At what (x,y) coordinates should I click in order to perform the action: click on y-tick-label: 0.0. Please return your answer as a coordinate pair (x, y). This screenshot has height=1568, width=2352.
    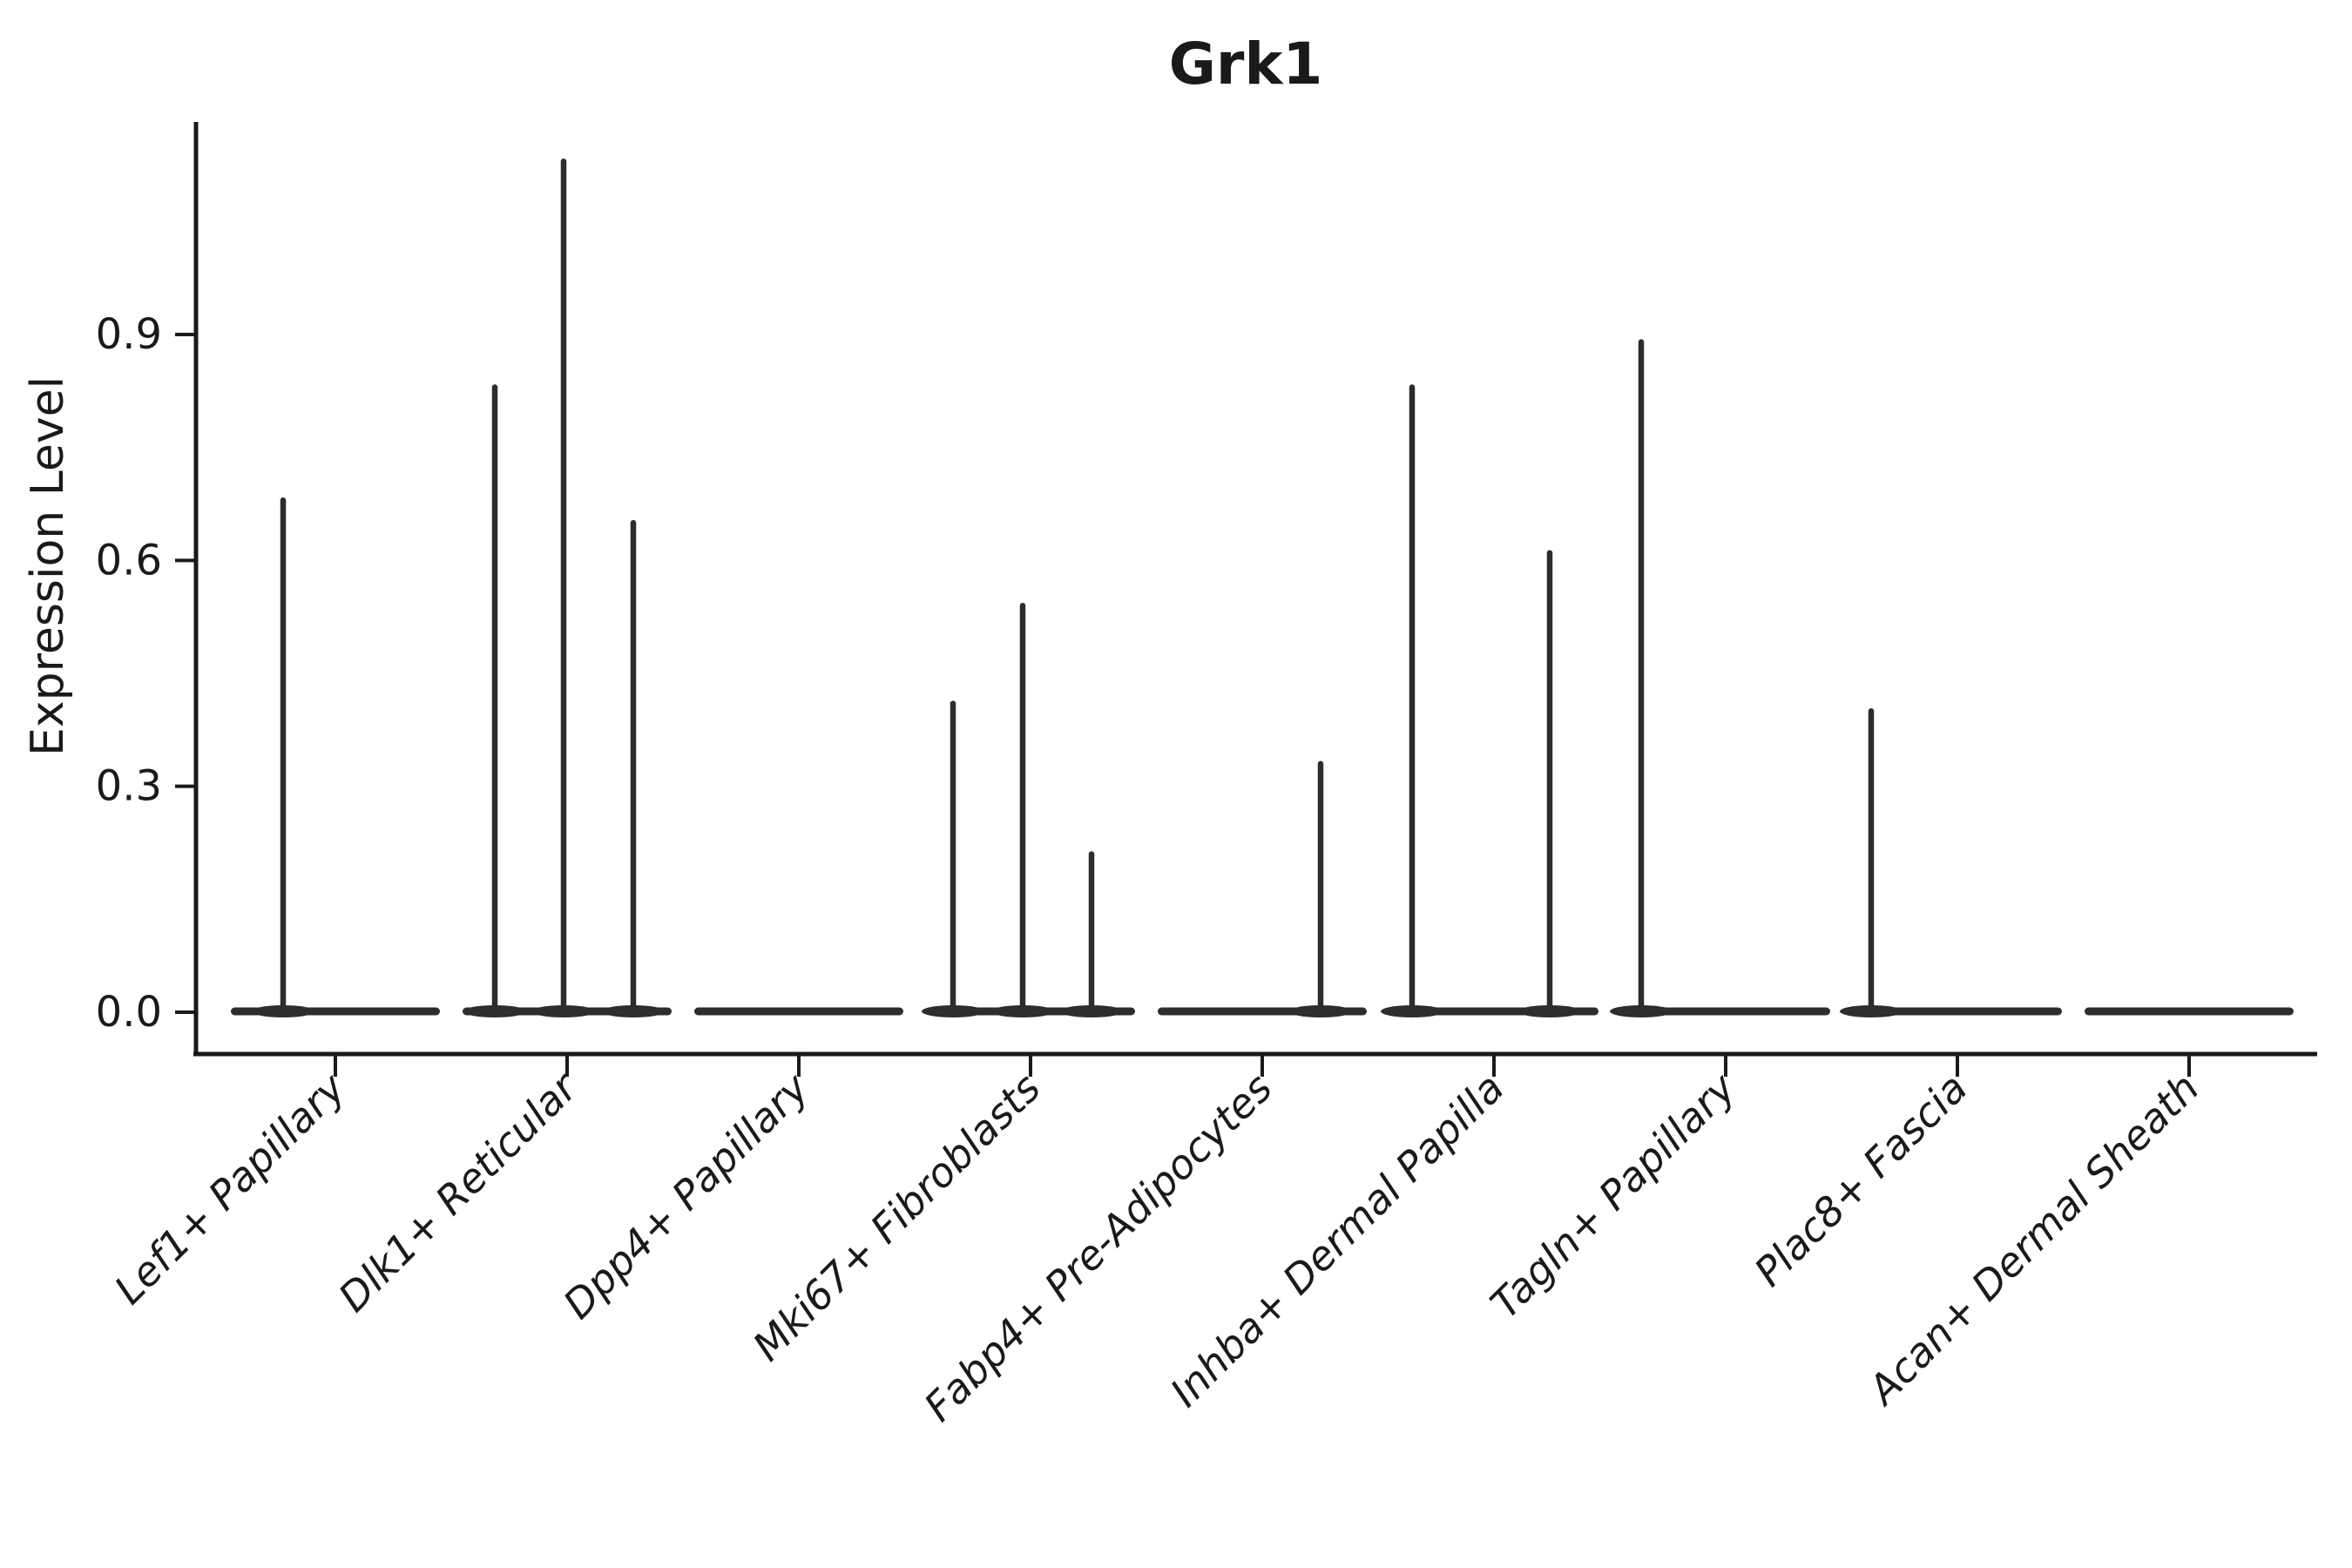
    Looking at the image, I should click on (129, 1013).